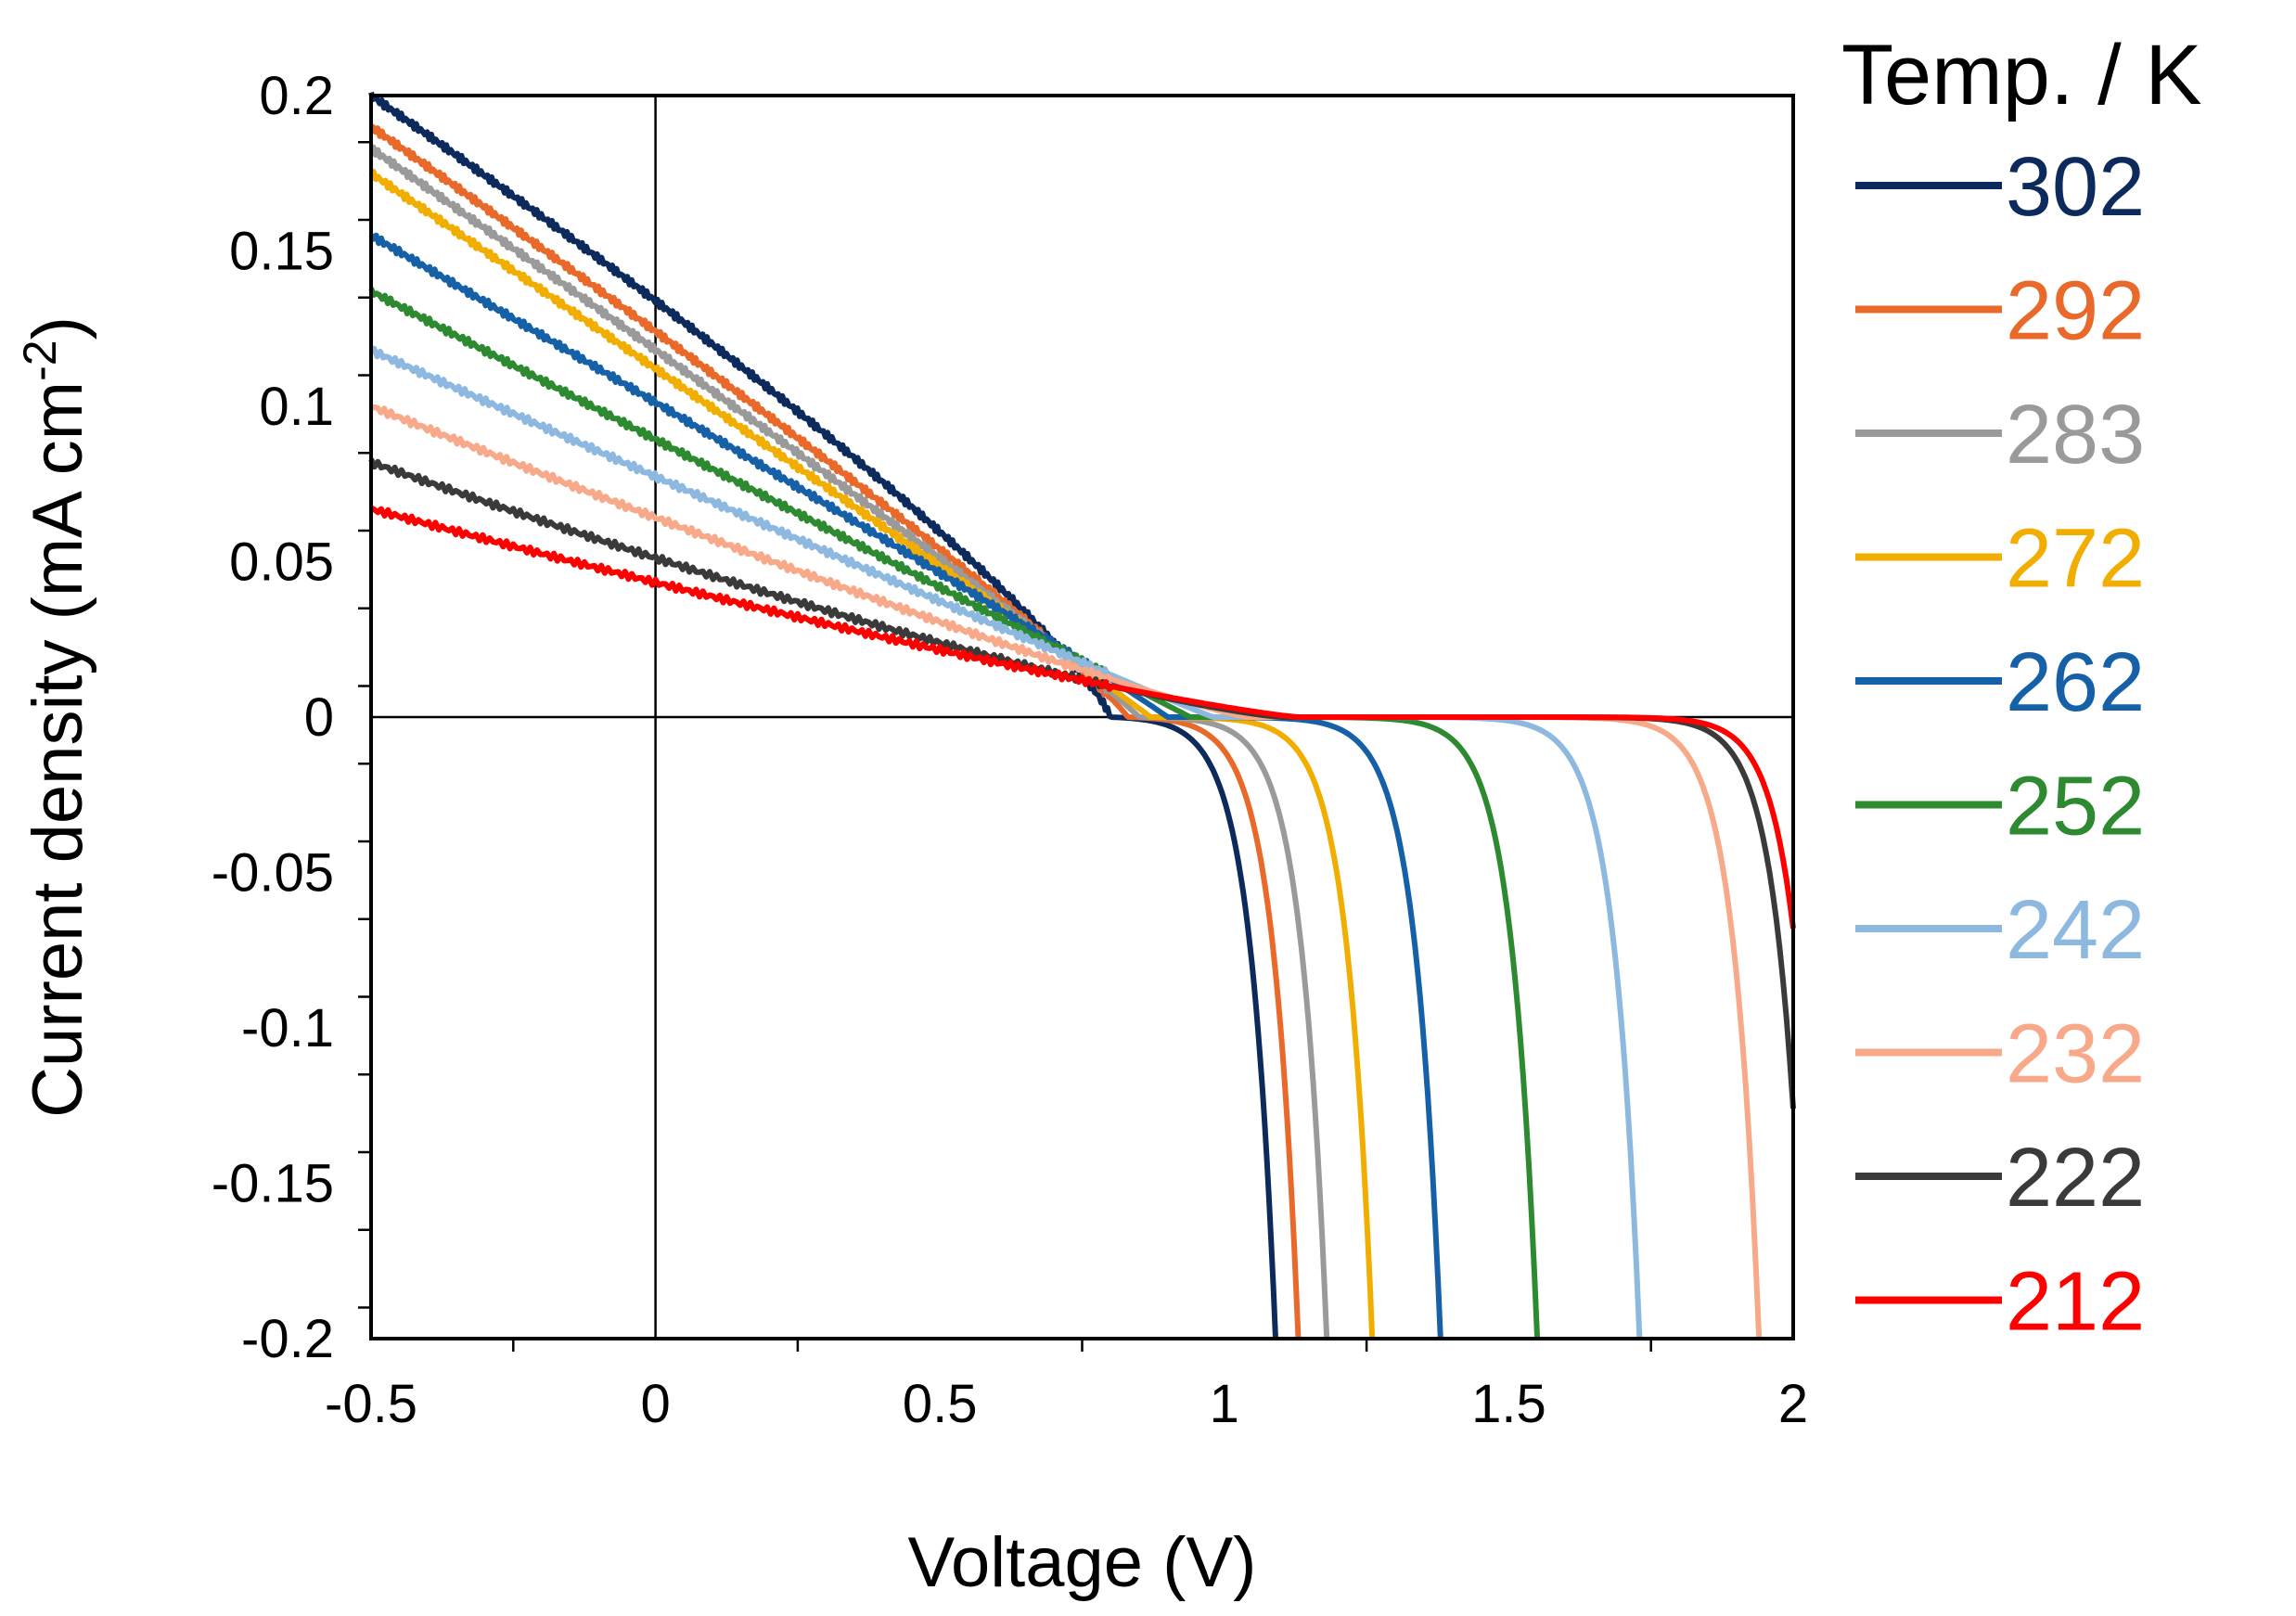 Image resolution: width=2296 pixels, height=1616 pixels. Describe the element at coordinates (1066, 1404) in the screenshot. I see `x-tick-labels: -0.5 0 0.5 1 1.5 2` at that location.